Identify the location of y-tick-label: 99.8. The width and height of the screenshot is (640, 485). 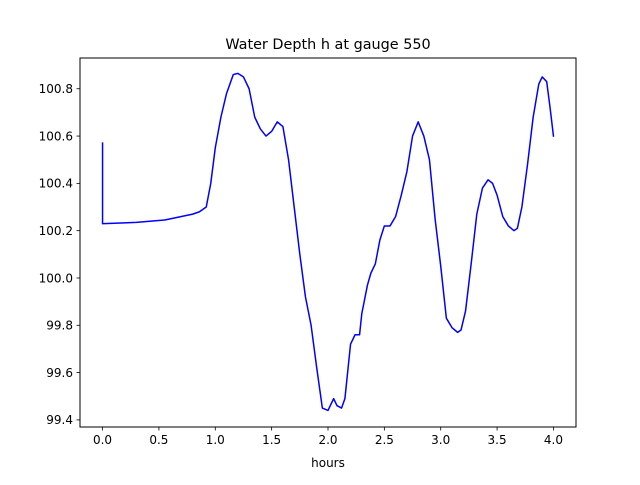
(59, 326).